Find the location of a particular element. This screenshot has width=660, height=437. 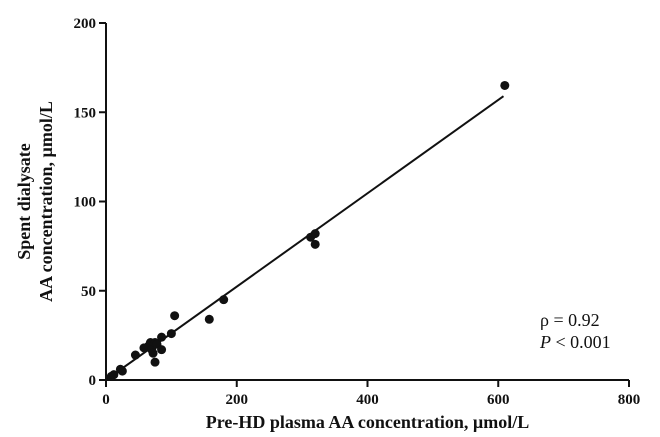

y-axis-title: Spent dialysate AA concentration, µmol/L is located at coordinates (35, 201).